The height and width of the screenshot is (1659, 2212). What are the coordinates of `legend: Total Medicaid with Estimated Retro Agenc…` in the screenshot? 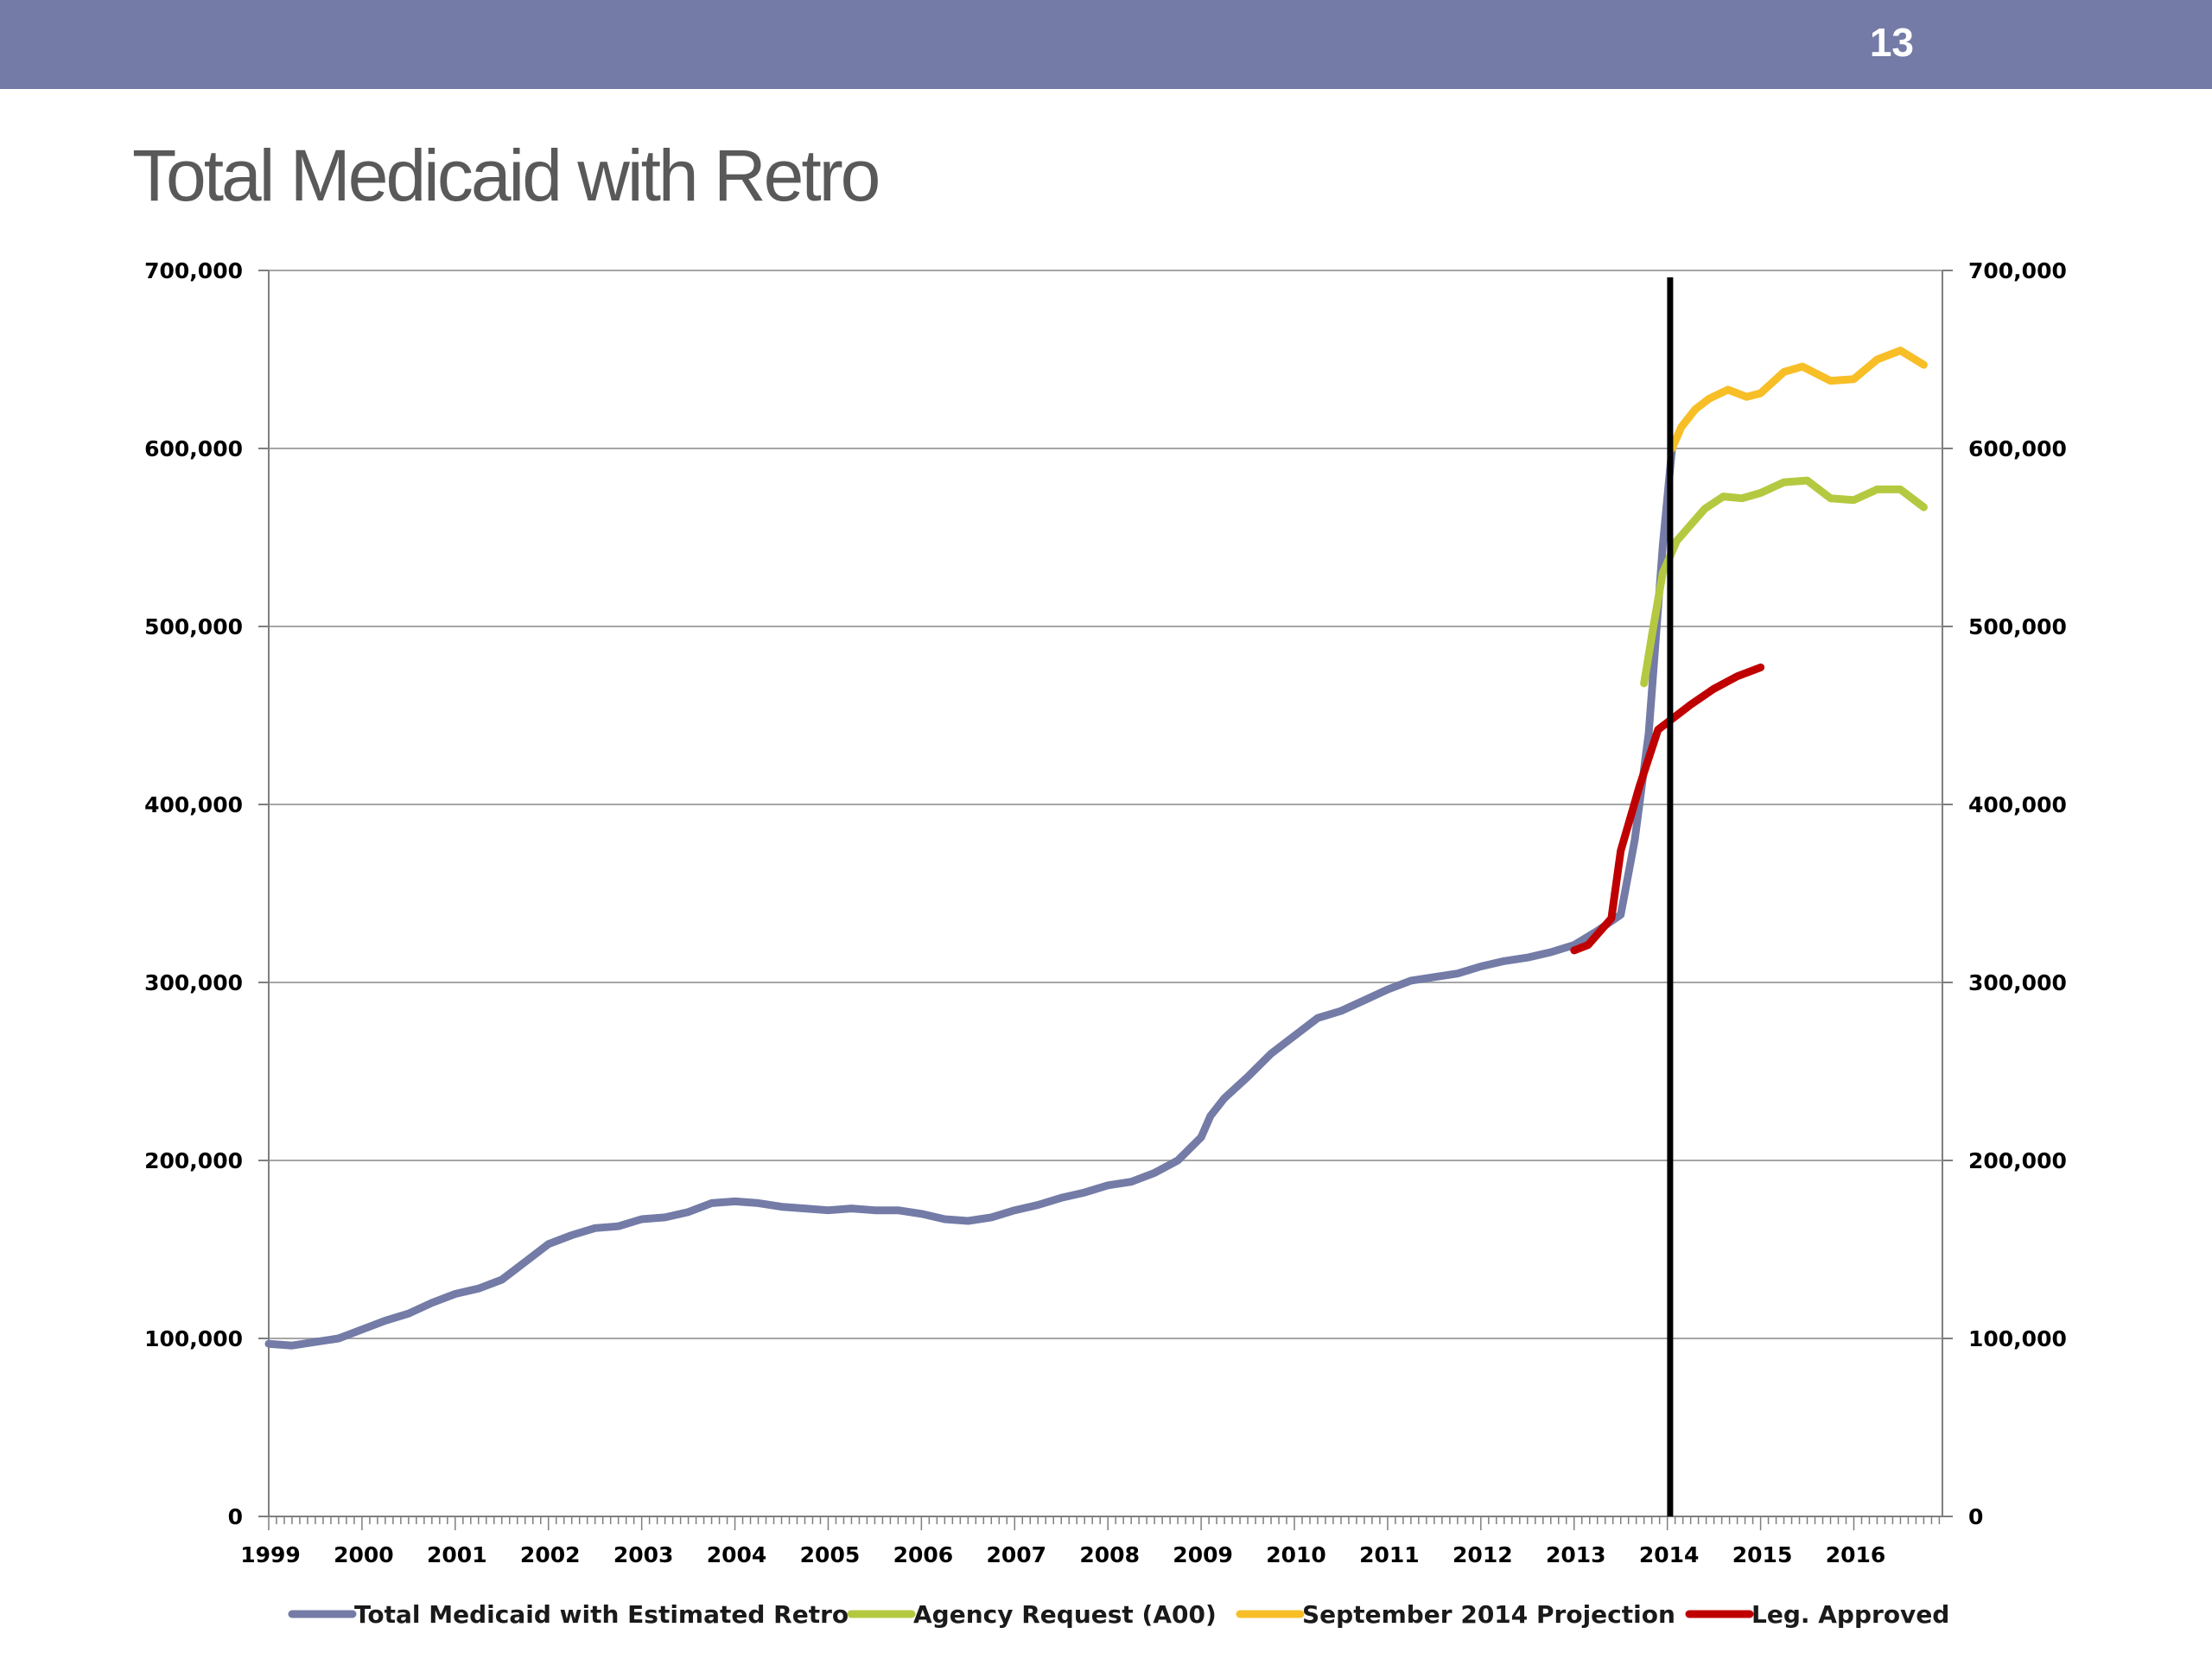 It's located at (1118, 1614).